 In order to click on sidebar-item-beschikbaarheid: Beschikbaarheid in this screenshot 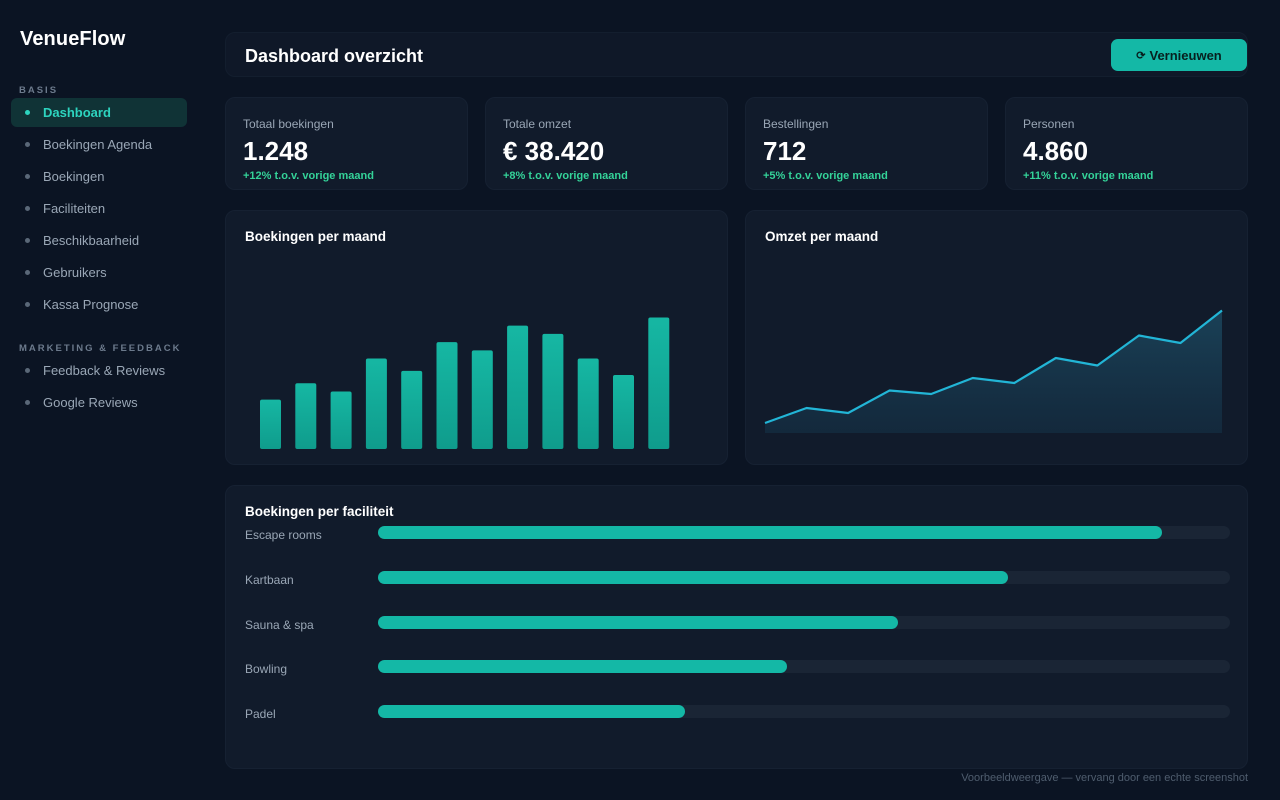, I will do `click(99, 240)`.